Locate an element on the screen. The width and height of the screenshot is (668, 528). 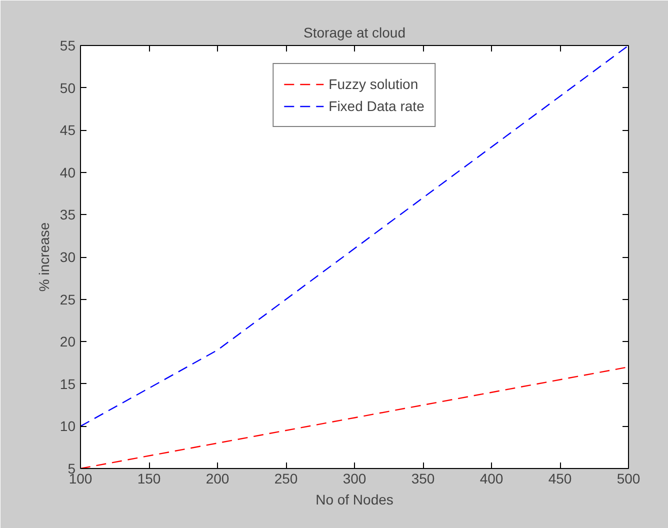
x-tick-label: 350 is located at coordinates (423, 478).